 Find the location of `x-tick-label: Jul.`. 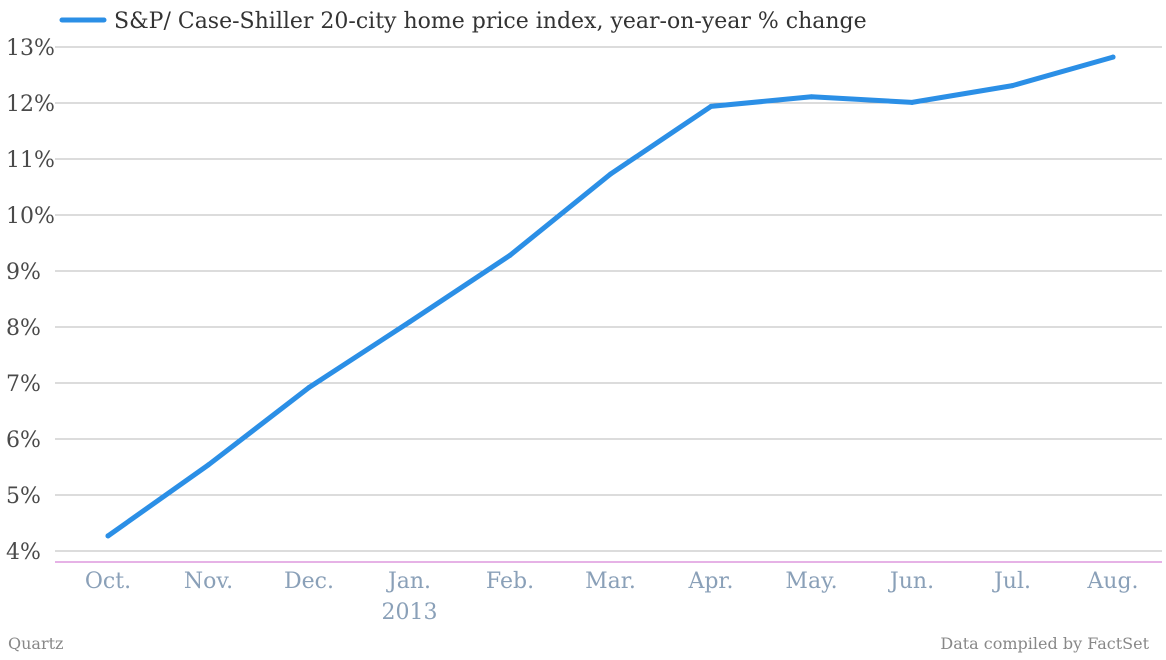

x-tick-label: Jul. is located at coordinates (1011, 581).